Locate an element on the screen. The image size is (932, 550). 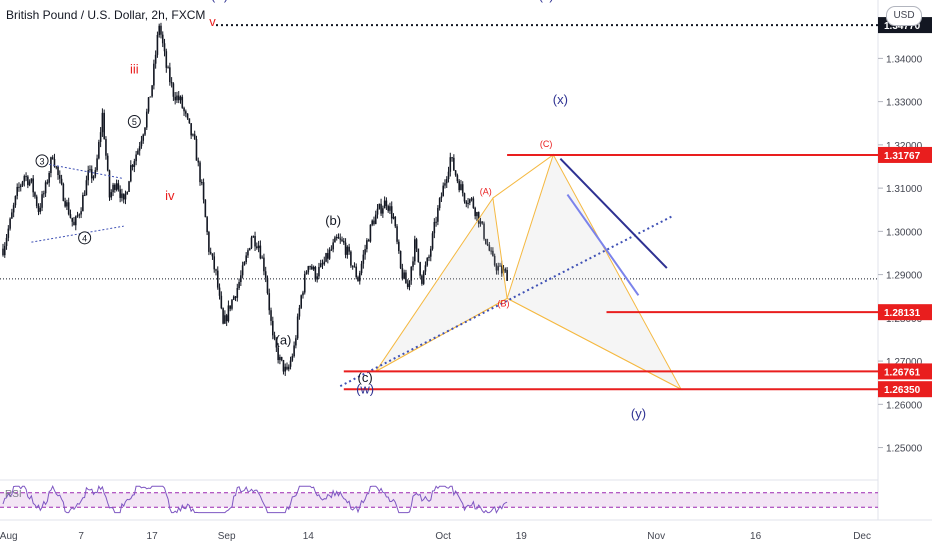
x-tick-label: 19 is located at coordinates (522, 536).